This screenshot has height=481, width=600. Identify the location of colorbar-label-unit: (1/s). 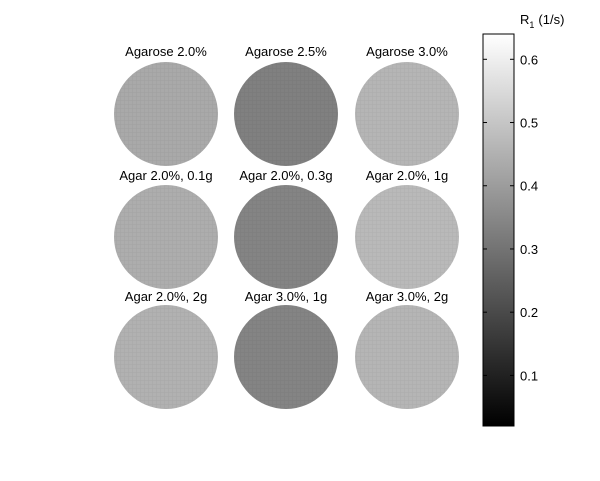
(551, 19).